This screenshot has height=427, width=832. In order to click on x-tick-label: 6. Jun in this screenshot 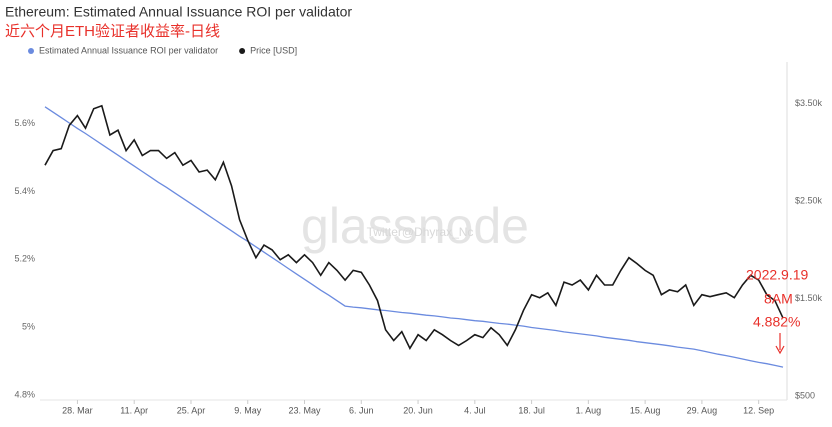, I will do `click(361, 410)`.